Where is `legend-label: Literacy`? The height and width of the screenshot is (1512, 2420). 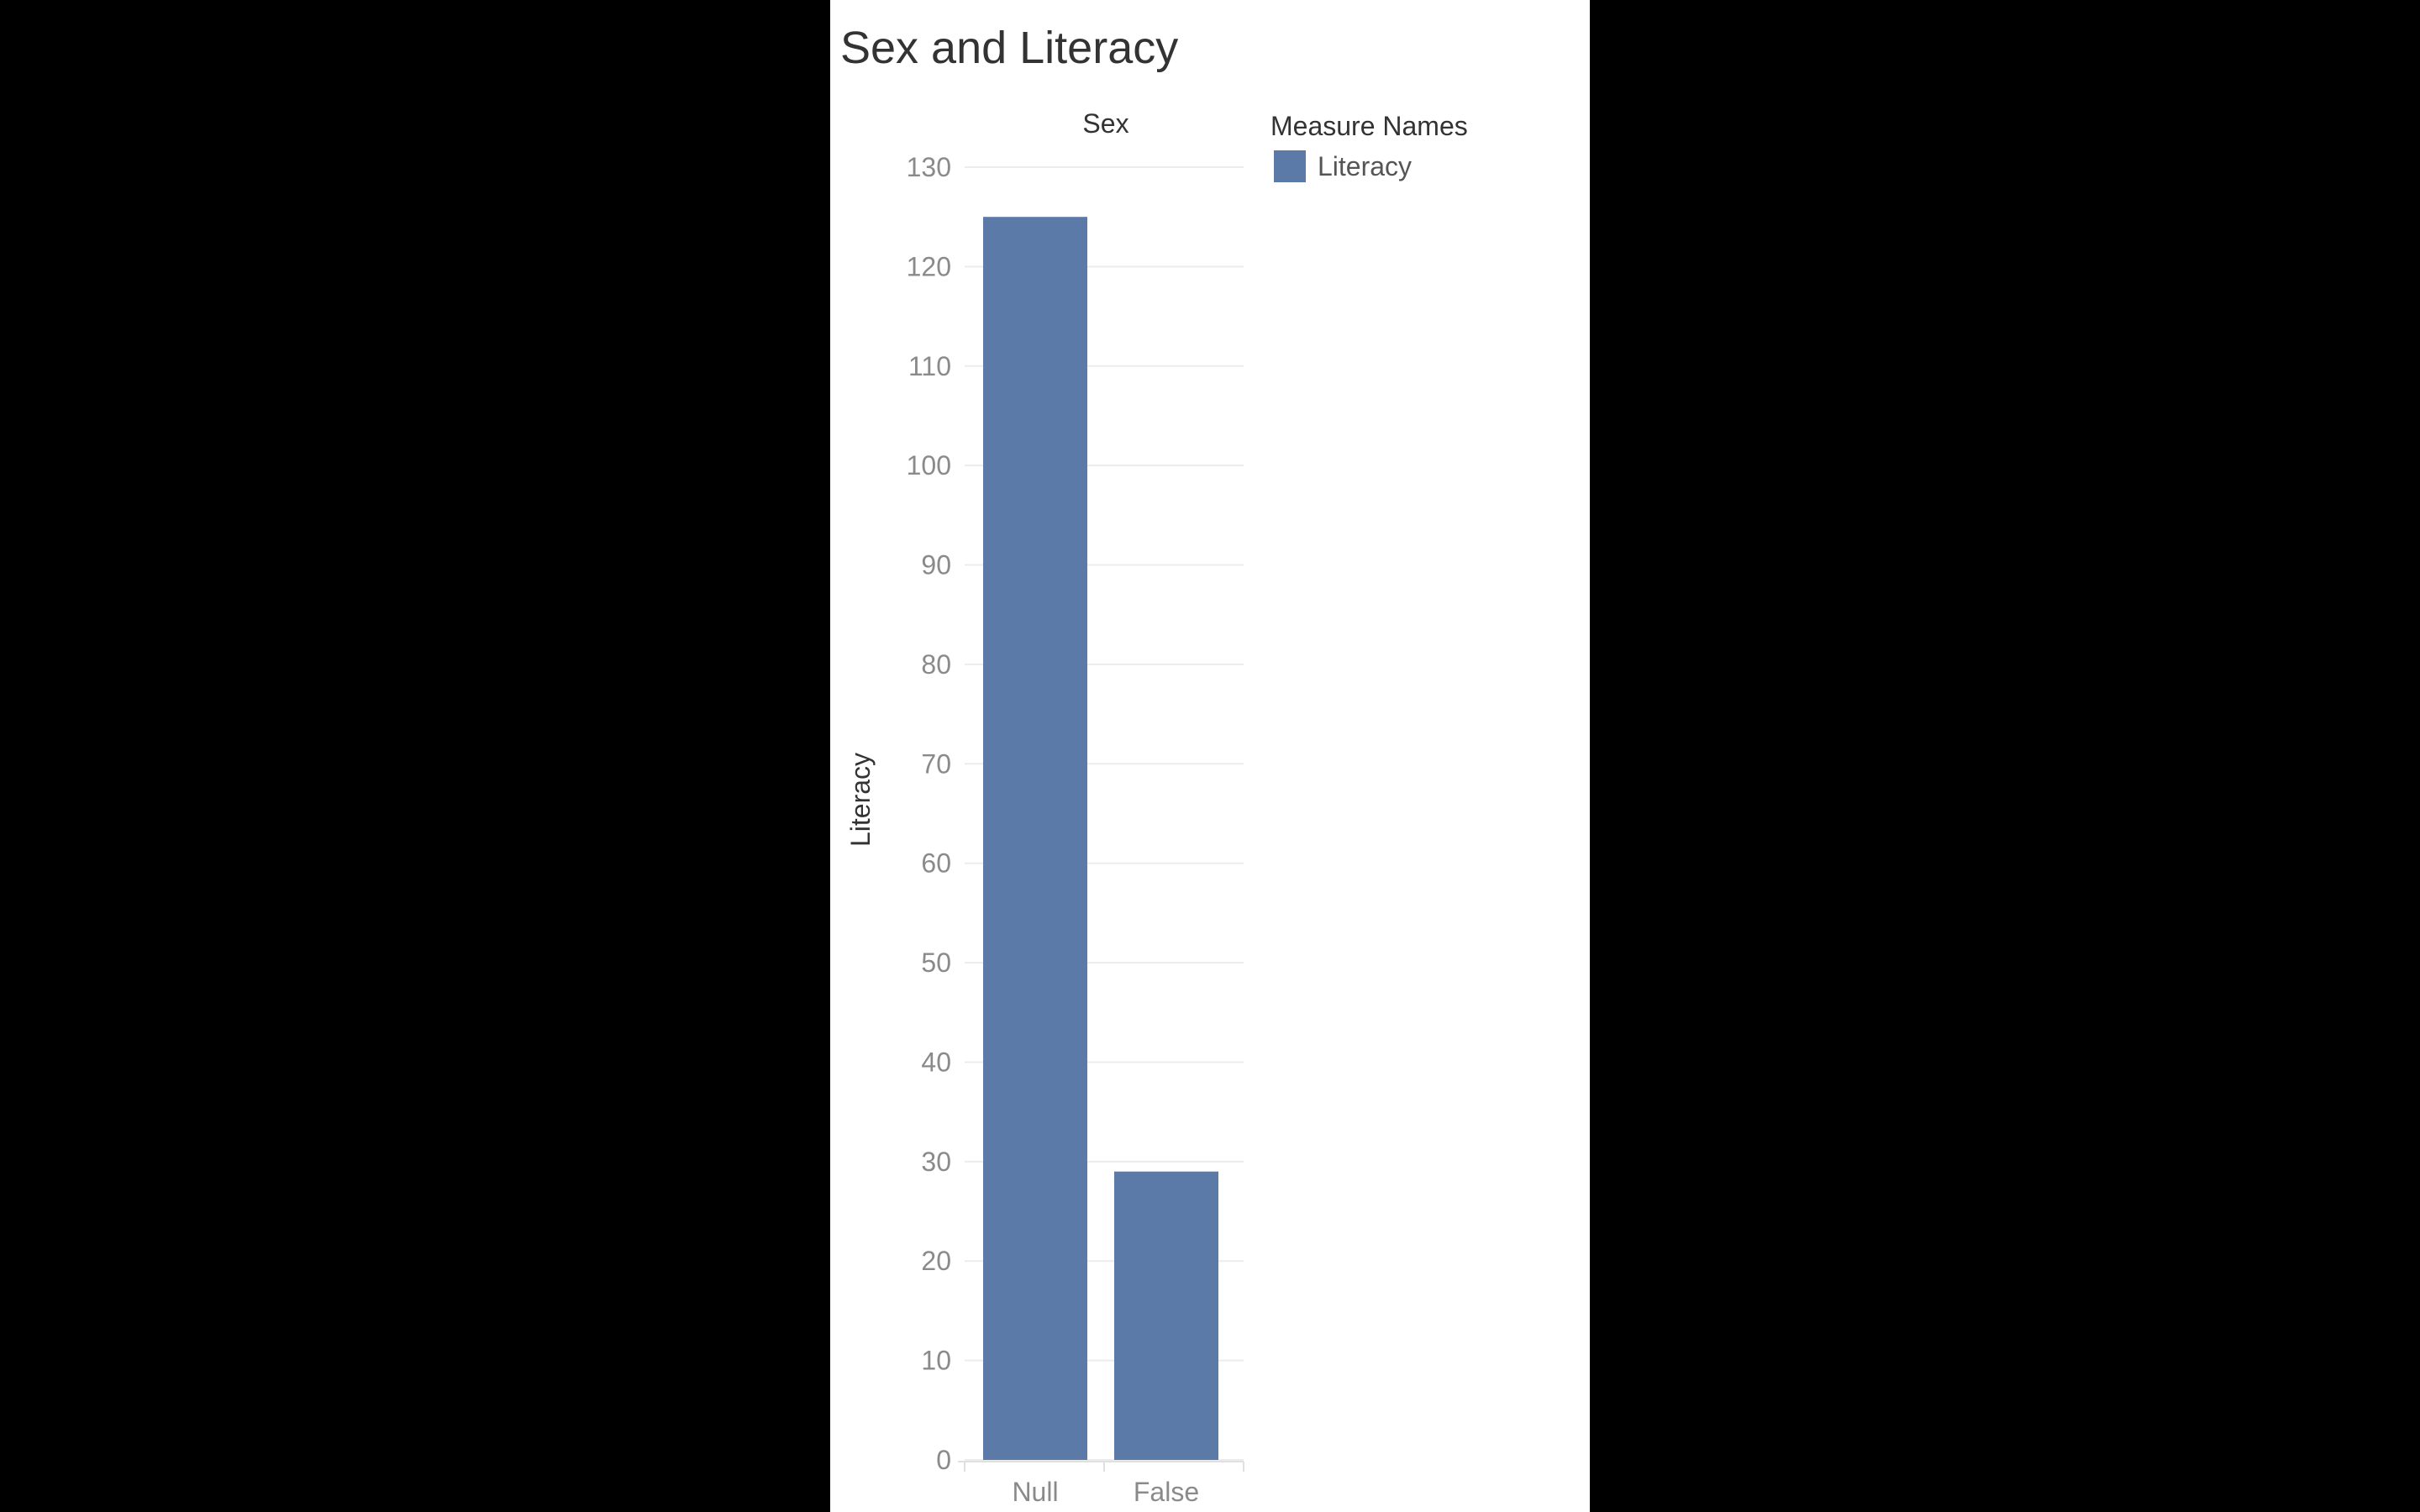 legend-label: Literacy is located at coordinates (1365, 166).